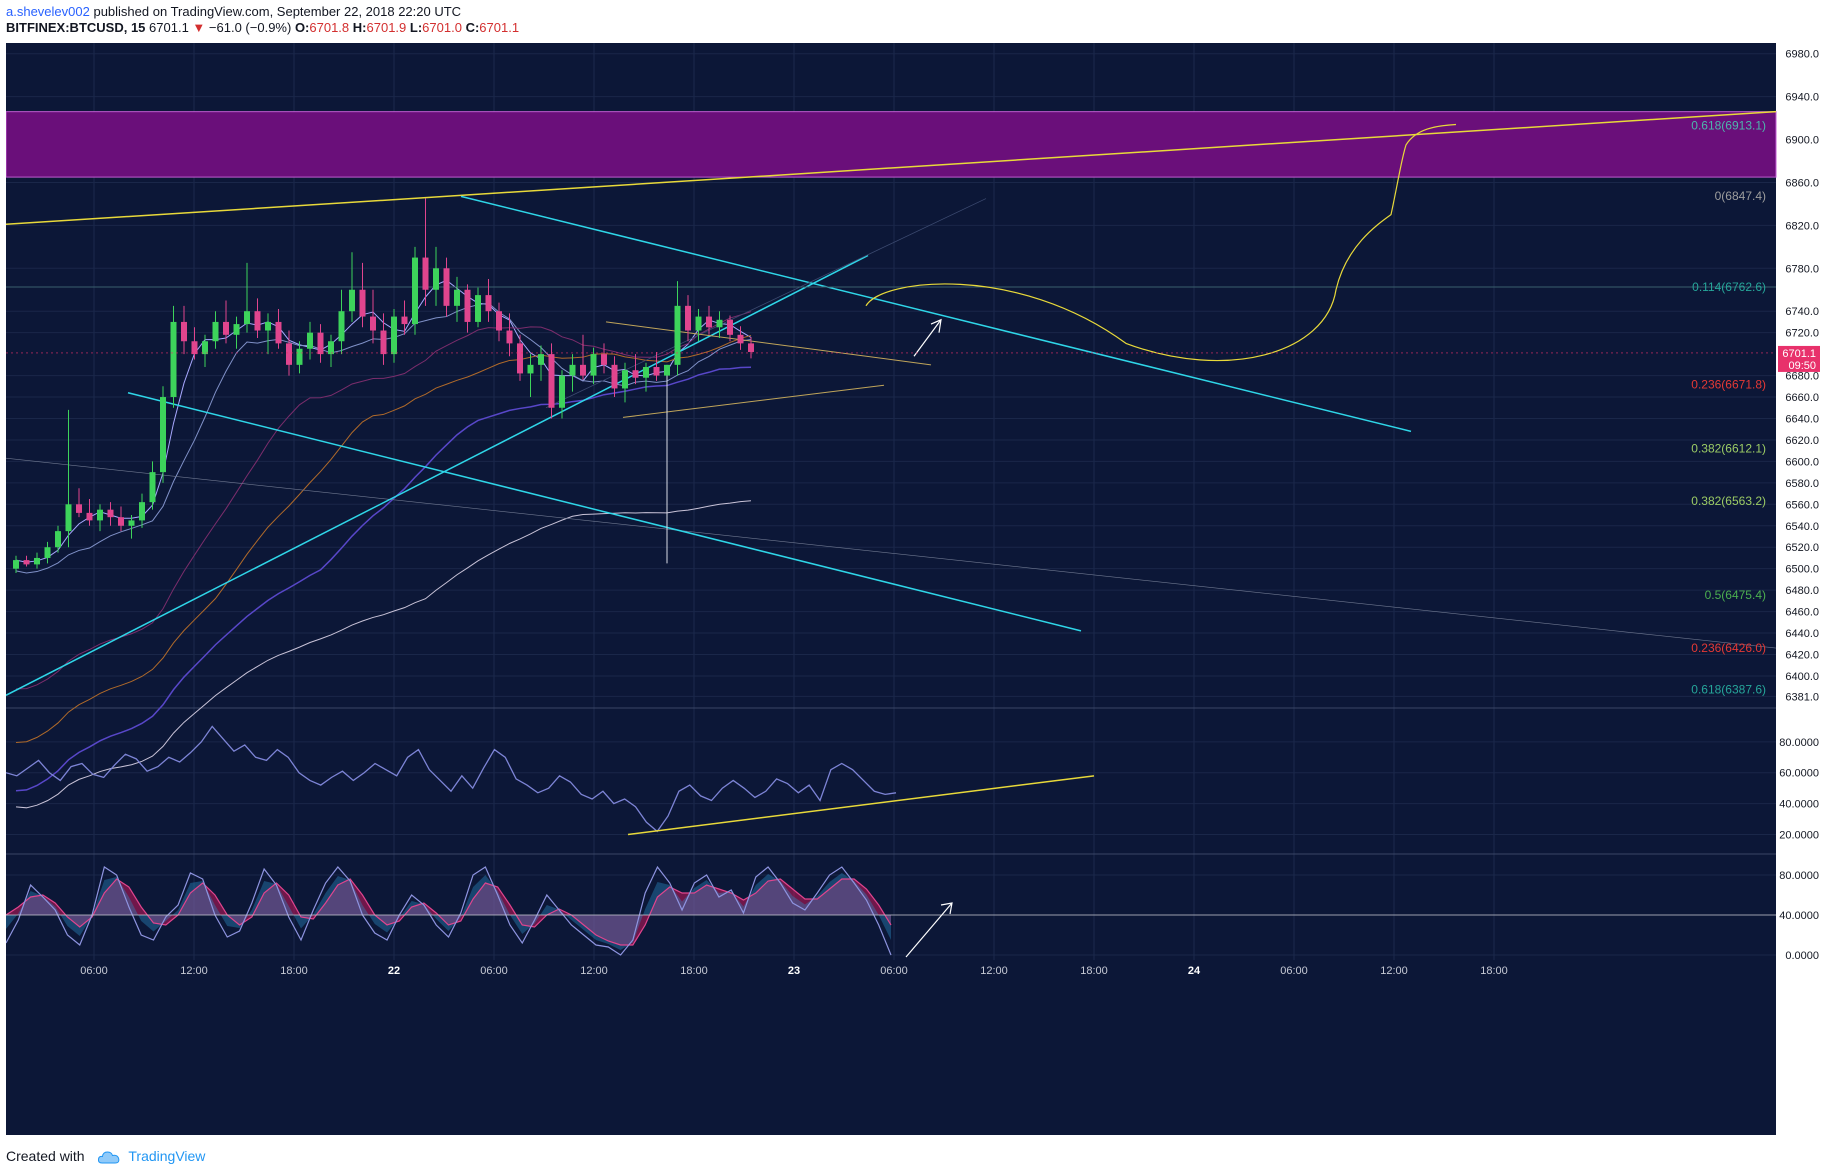  Describe the element at coordinates (1802, 548) in the screenshot. I see `price-tick-label: 6520.0` at that location.